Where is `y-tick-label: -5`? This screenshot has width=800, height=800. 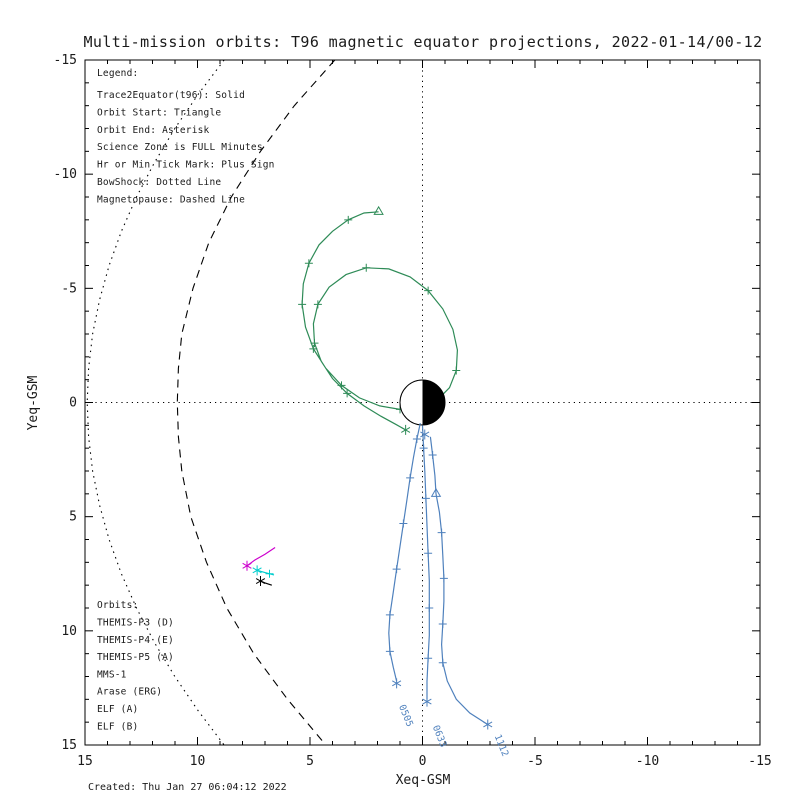
y-tick-label: -5 is located at coordinates (69, 288).